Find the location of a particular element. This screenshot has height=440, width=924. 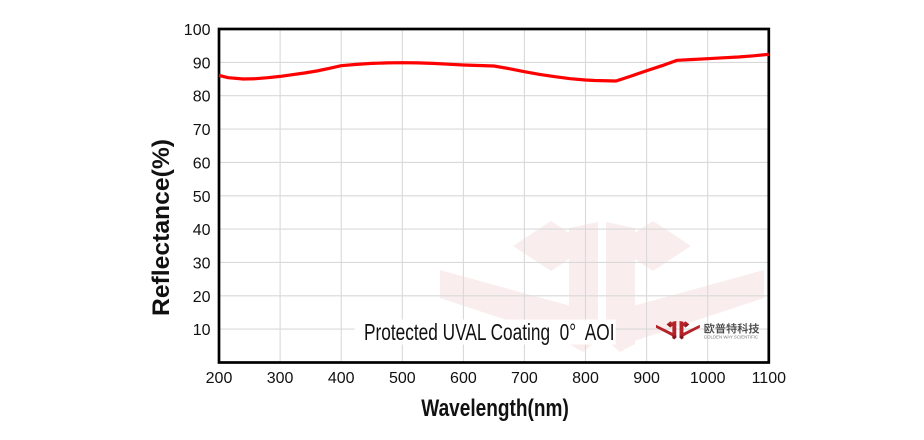

svg-text: 800 is located at coordinates (585, 378).